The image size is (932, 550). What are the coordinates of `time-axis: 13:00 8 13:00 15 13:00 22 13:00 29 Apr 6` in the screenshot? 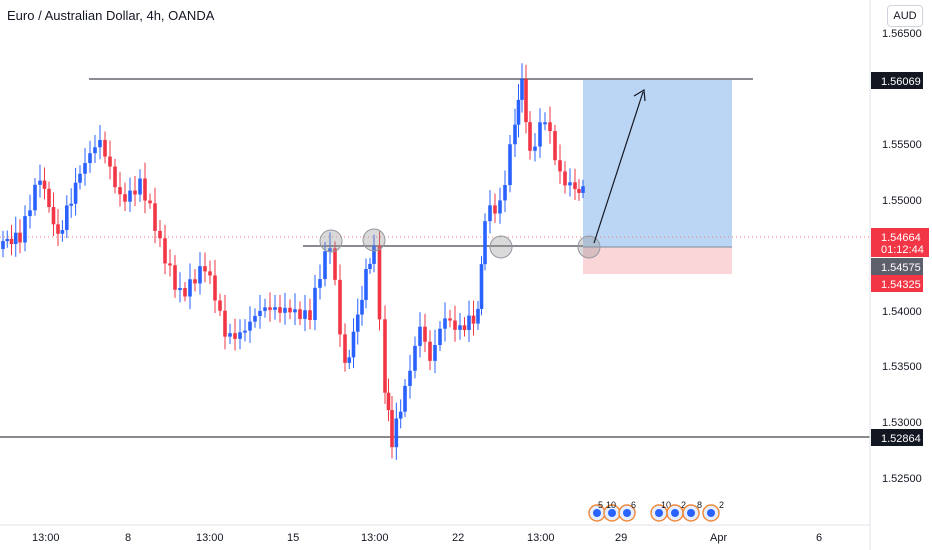 It's located at (435, 534).